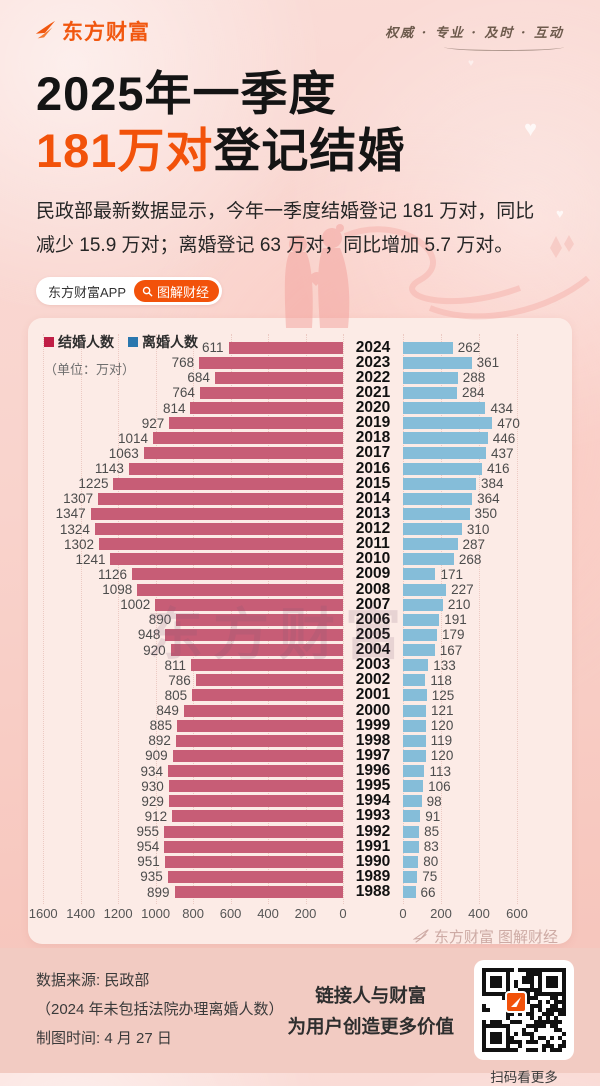  What do you see at coordinates (74, 529) in the screenshot?
I see `marriage-value: 1324` at bounding box center [74, 529].